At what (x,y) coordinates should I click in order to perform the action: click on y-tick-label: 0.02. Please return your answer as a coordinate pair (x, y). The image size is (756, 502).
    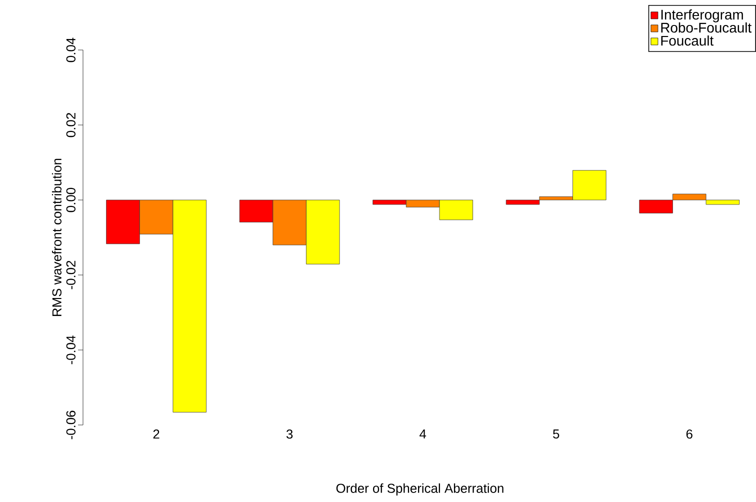
    Looking at the image, I should click on (71, 125).